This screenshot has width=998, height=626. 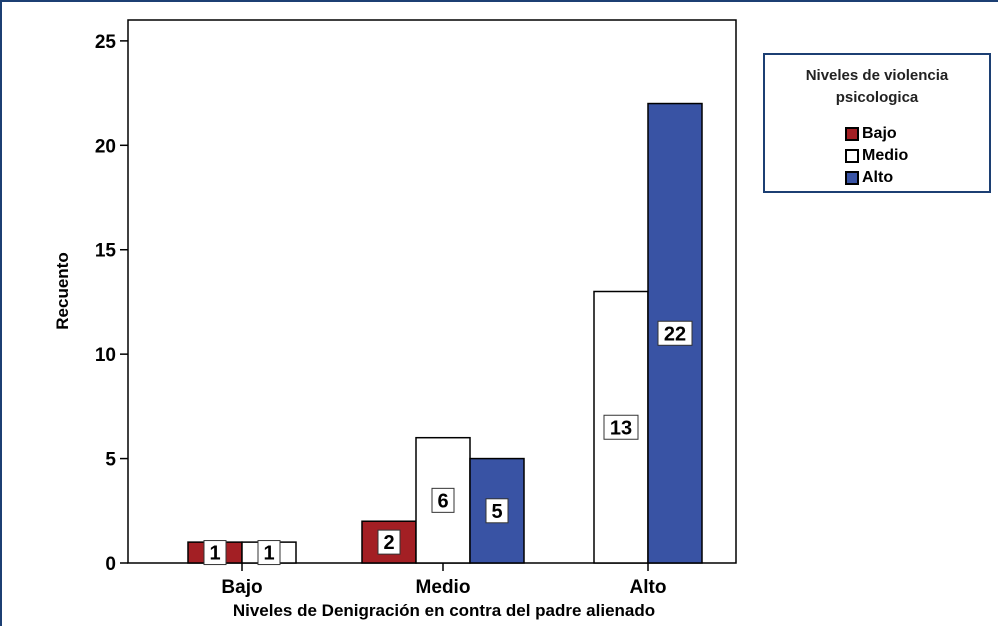 I want to click on data-label: 13, so click(x=621, y=428).